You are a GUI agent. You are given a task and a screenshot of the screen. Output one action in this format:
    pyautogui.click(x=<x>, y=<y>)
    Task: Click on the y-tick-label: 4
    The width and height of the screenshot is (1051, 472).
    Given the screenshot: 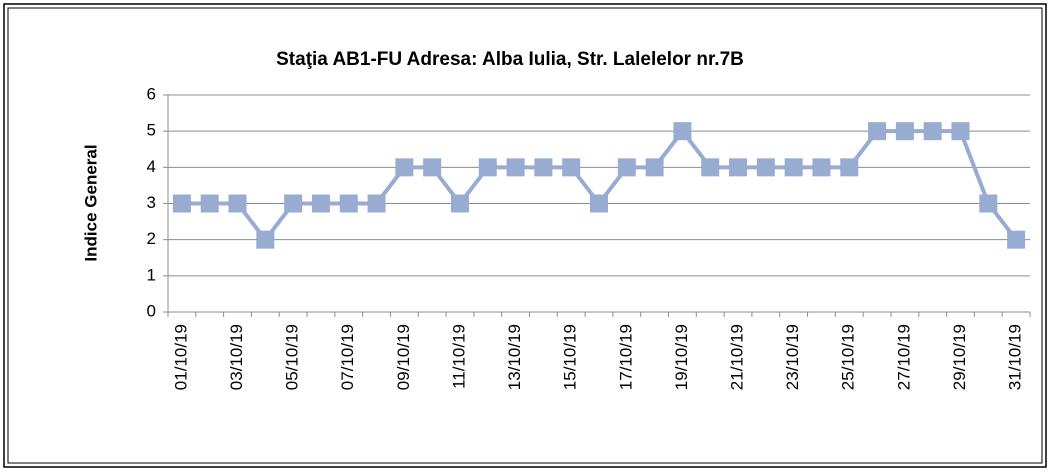 What is the action you would take?
    pyautogui.click(x=151, y=166)
    